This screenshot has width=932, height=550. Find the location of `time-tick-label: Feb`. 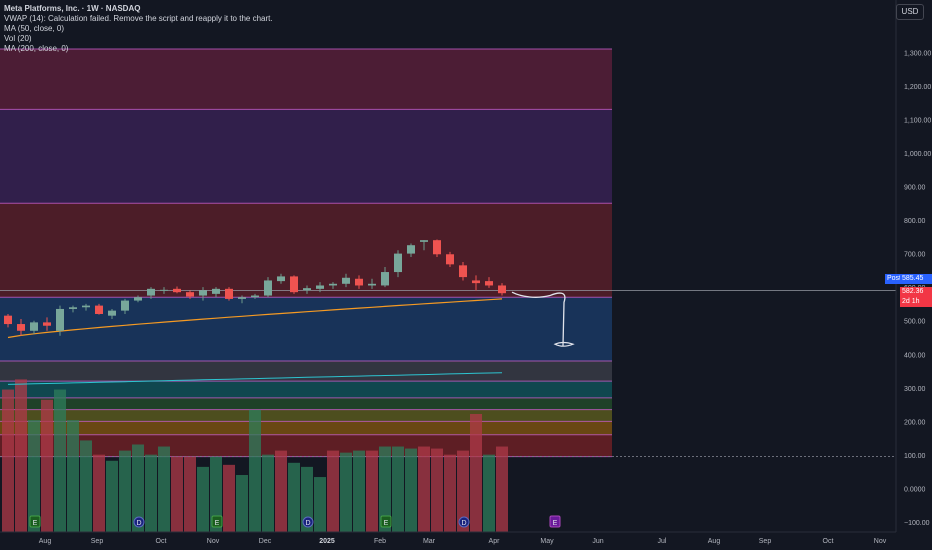

time-tick-label: Feb is located at coordinates (380, 541).